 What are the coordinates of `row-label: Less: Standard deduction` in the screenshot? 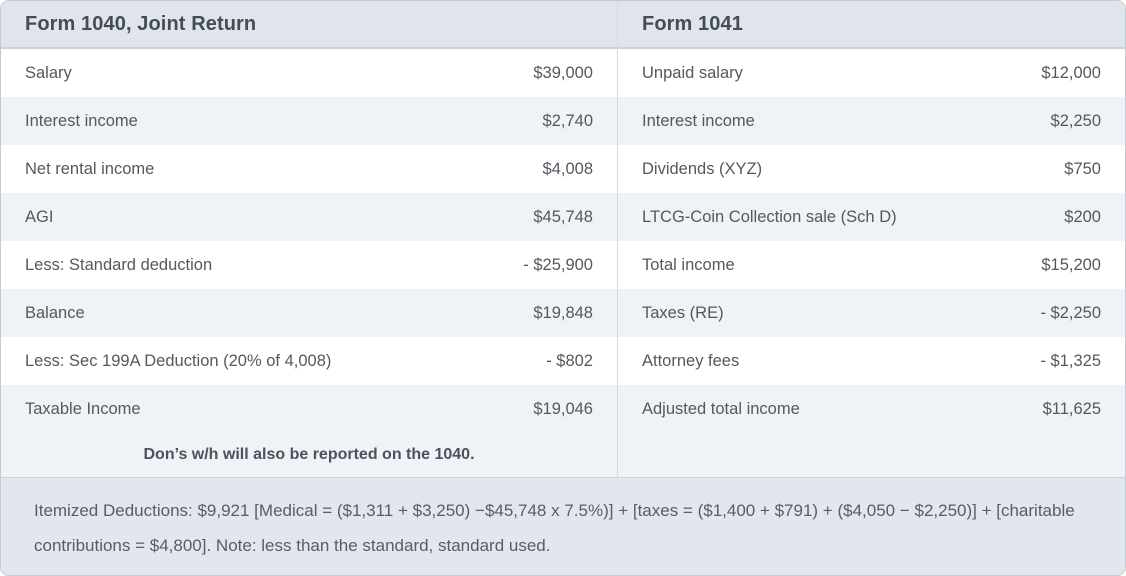 It's located at (119, 264).